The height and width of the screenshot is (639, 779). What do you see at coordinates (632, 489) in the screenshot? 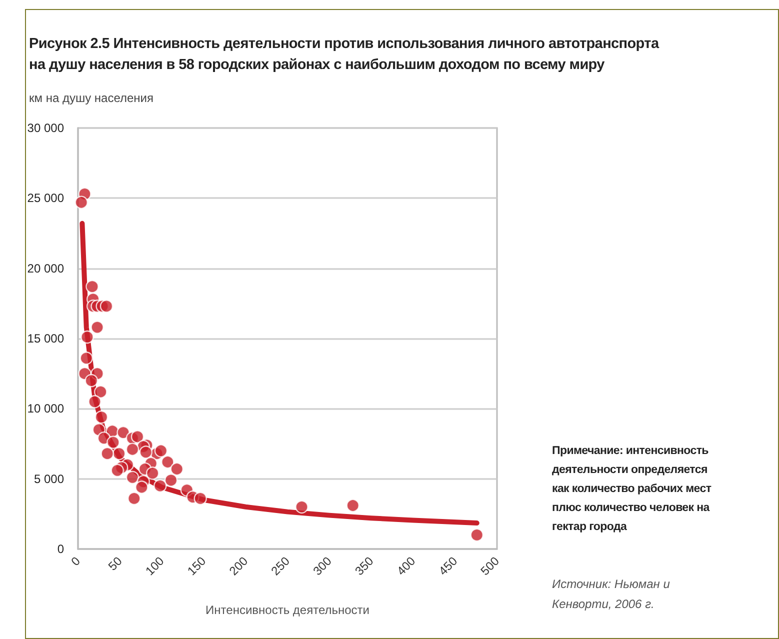
I see `text: Примечание: интенсивность деятельности определяется как количество рабочих мест плюс количество человек на гектар города` at bounding box center [632, 489].